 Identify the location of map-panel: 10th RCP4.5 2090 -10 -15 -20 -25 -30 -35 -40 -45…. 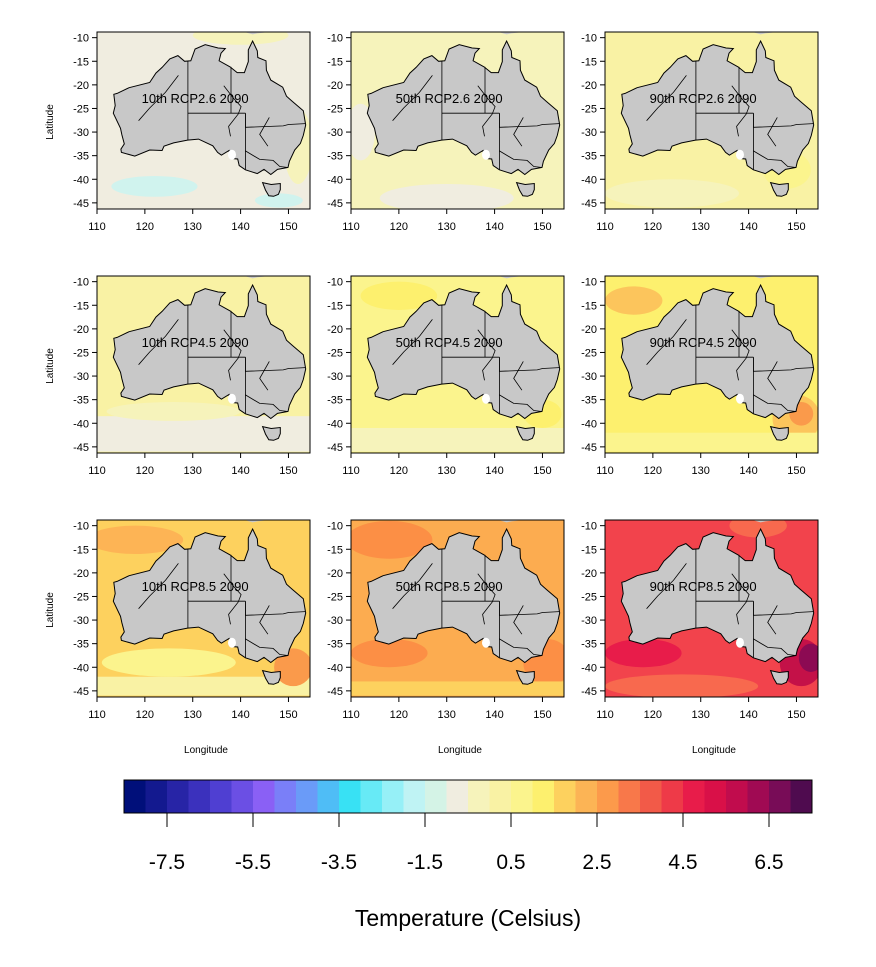
(192, 376).